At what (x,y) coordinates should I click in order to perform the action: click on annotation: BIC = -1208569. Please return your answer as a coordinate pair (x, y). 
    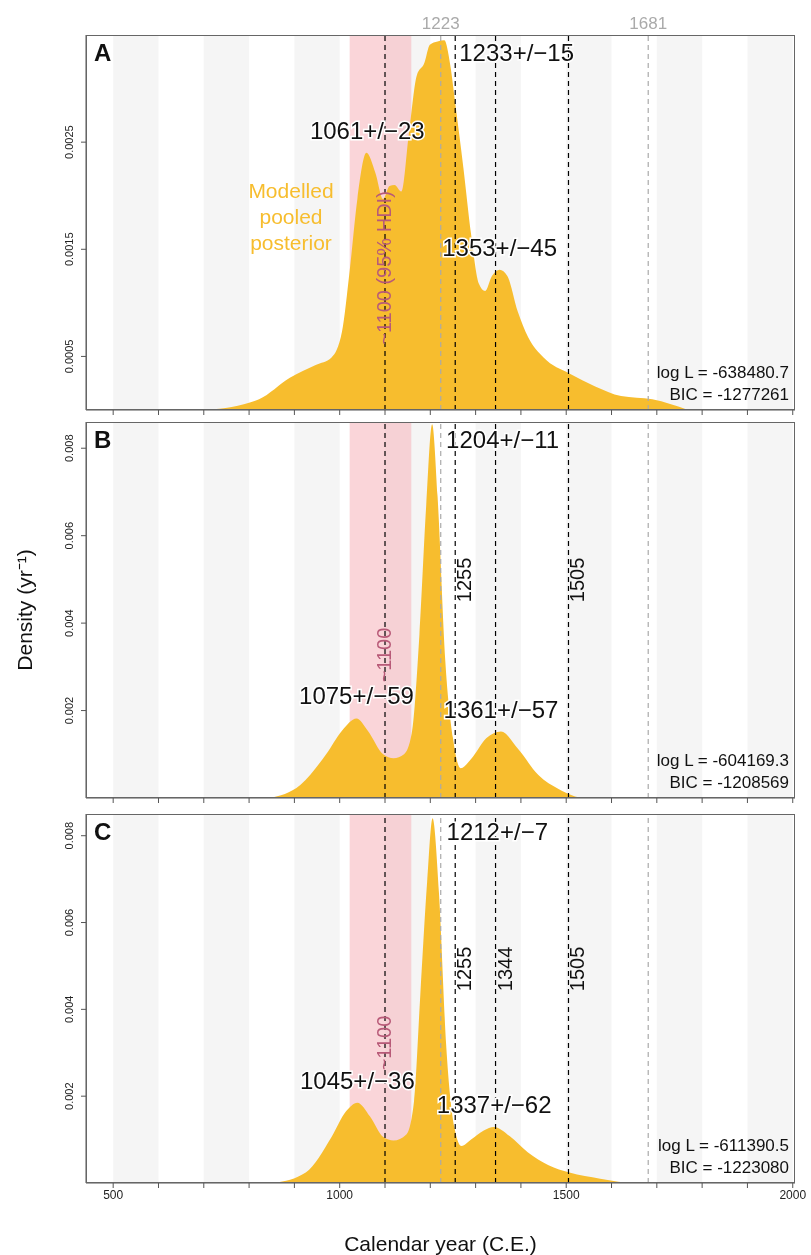
    Looking at the image, I should click on (728, 783).